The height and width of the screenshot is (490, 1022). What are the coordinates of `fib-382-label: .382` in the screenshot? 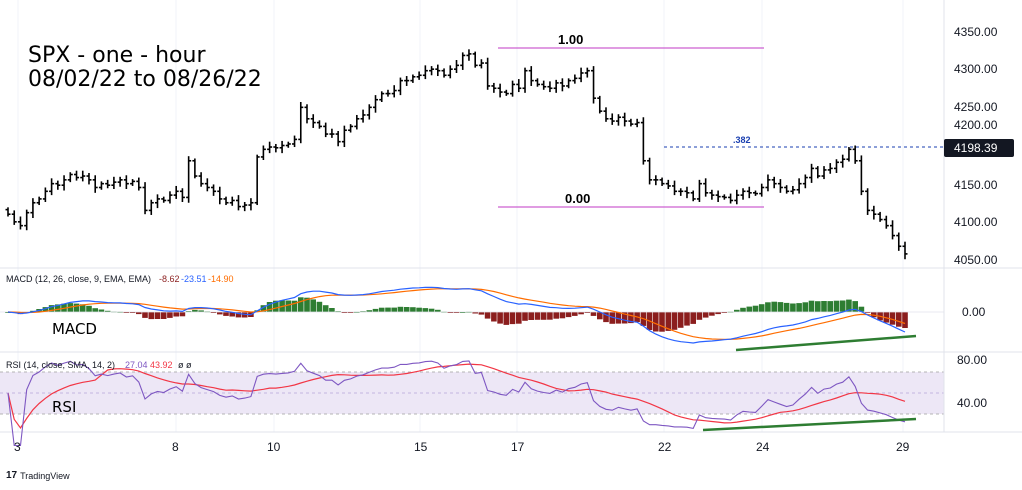 It's located at (742, 140).